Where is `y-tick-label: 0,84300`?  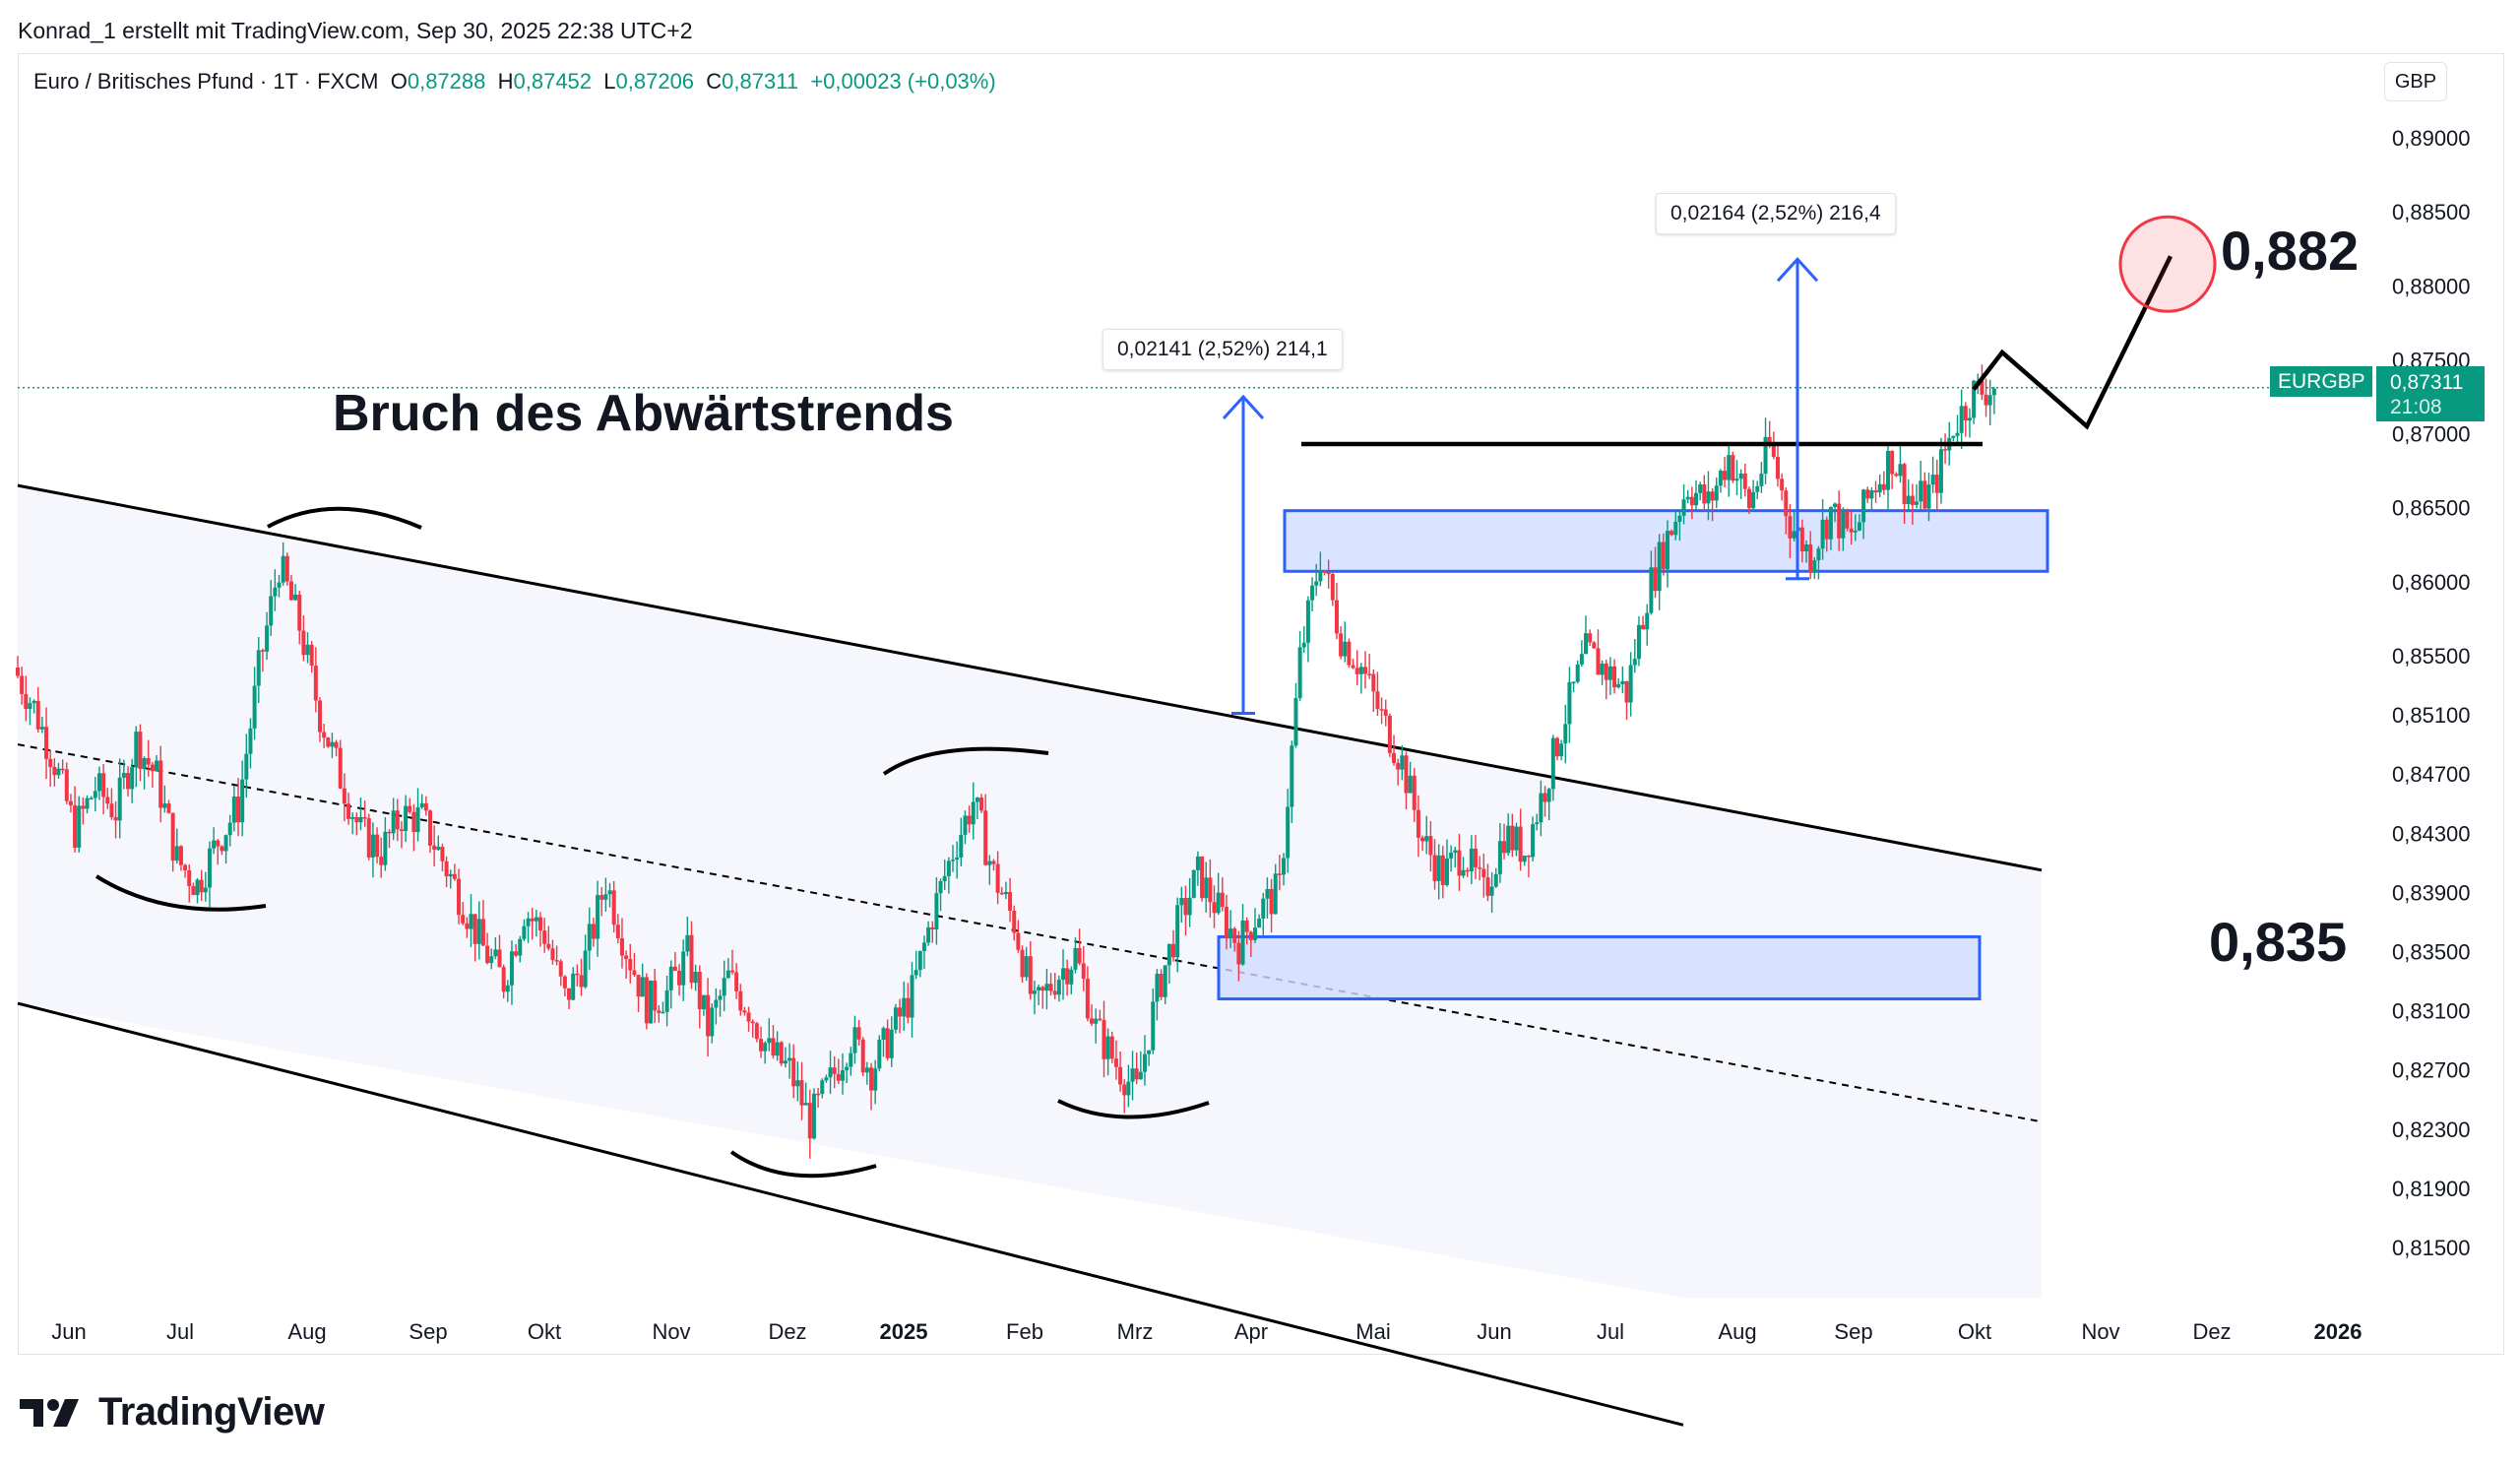
y-tick-label: 0,84300 is located at coordinates (2431, 834).